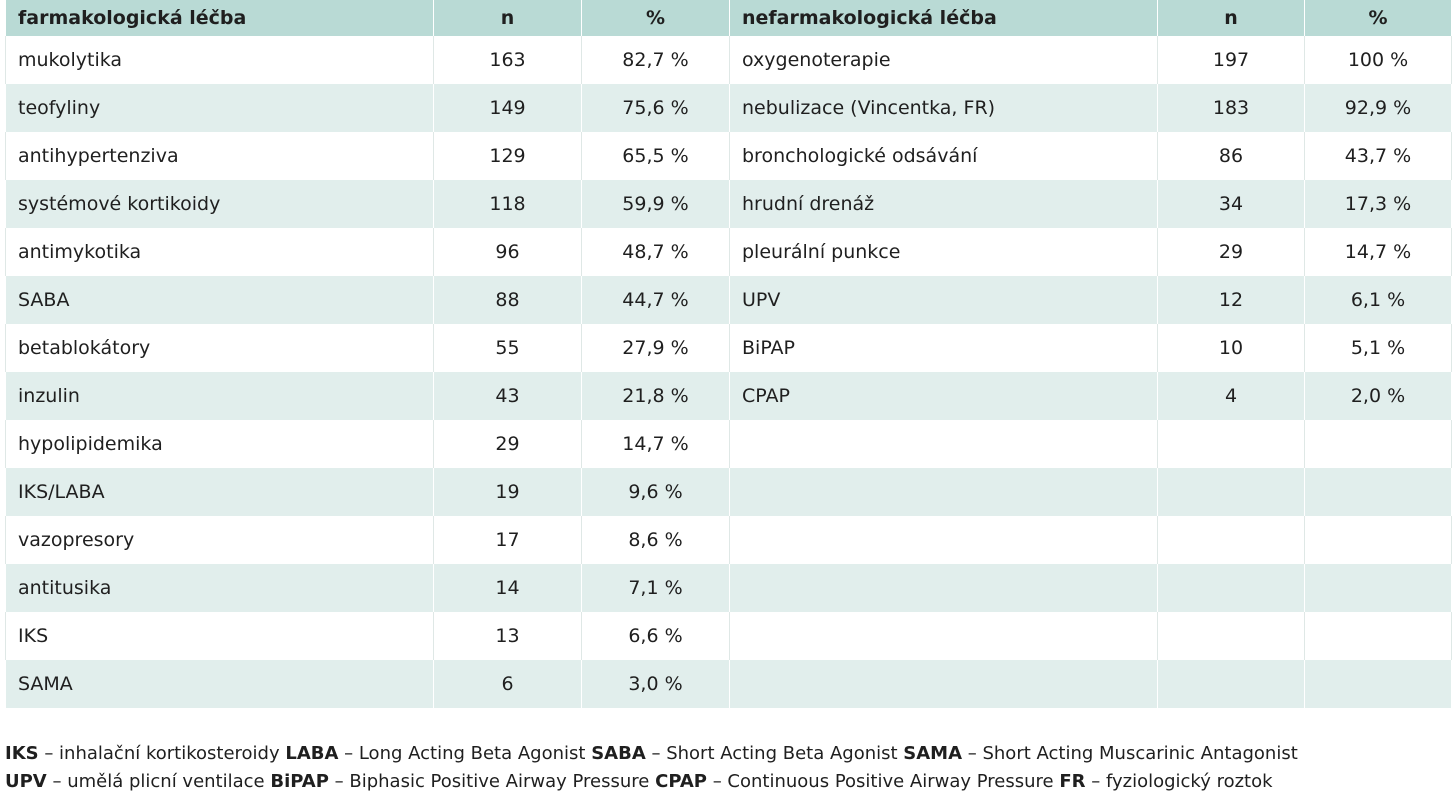 This screenshot has width=1454, height=800. What do you see at coordinates (655, 252) in the screenshot?
I see `left-percent: 48,7 %` at bounding box center [655, 252].